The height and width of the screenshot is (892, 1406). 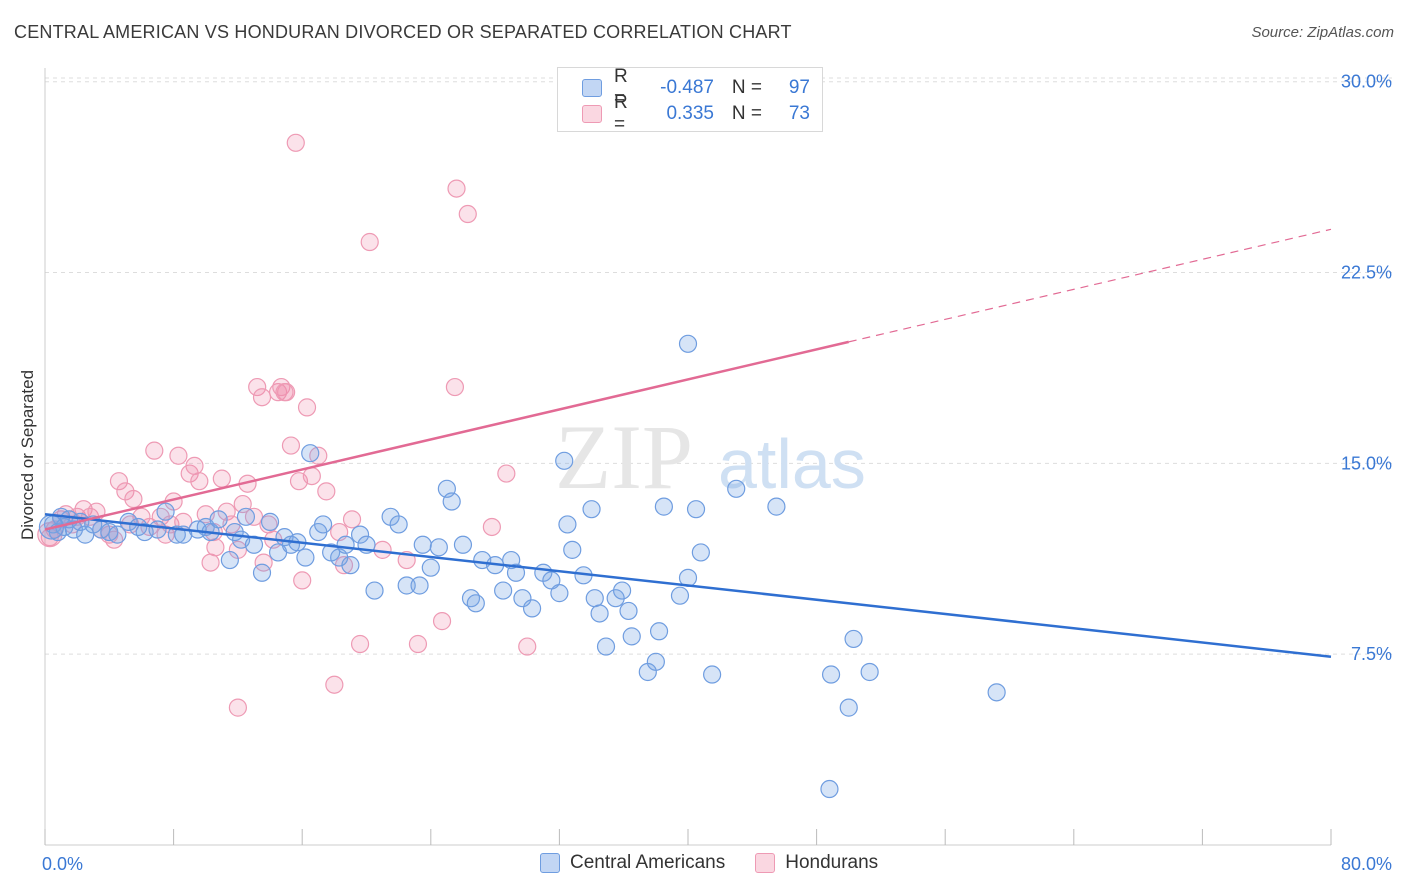 What do you see at coordinates (765, 863) in the screenshot?
I see `pink-swatch-icon` at bounding box center [765, 863].